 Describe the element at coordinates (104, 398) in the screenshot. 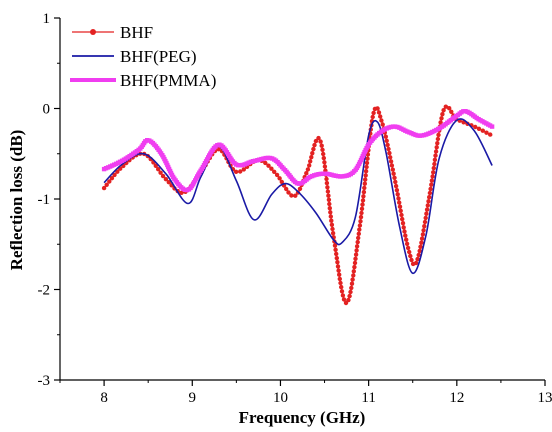

I see `x-tick-label: 8` at that location.